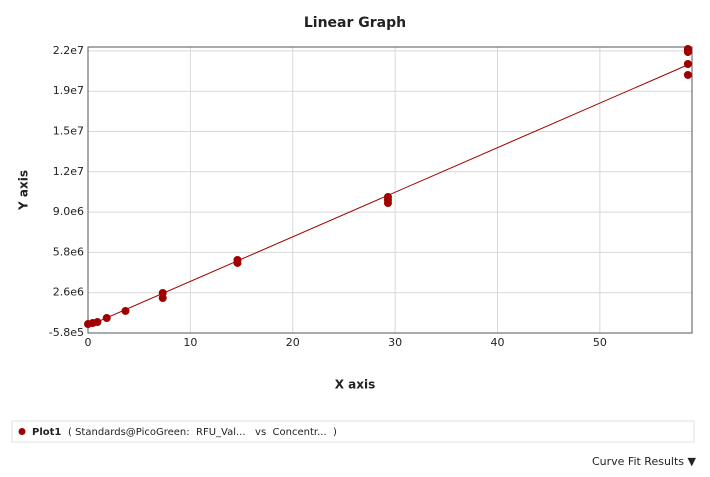 Image resolution: width=710 pixels, height=477 pixels. Describe the element at coordinates (190, 342) in the screenshot. I see `x-tick-label: 10` at that location.